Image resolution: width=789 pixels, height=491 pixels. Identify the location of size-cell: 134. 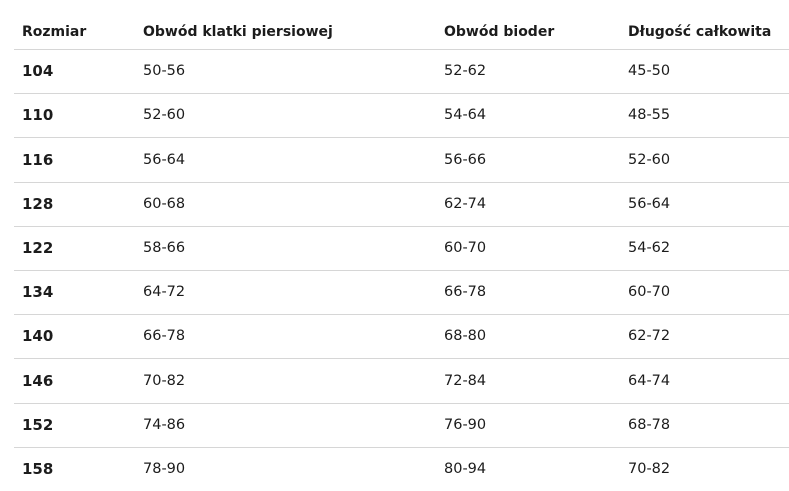
(38, 292).